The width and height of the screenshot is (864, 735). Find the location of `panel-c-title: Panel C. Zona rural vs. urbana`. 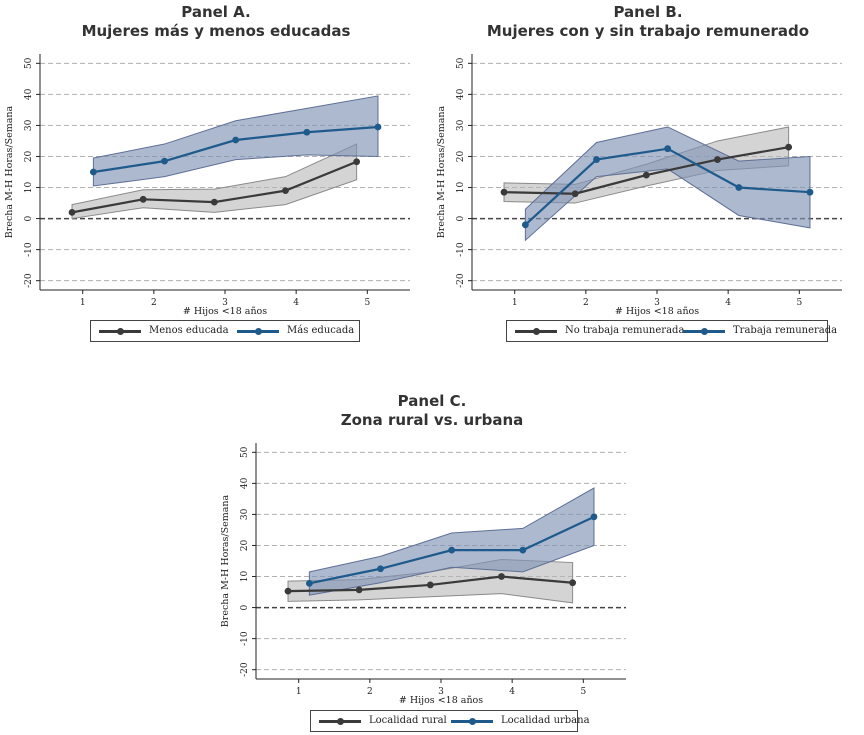

panel-c-title: Panel C. Zona rural vs. urbana is located at coordinates (432, 411).